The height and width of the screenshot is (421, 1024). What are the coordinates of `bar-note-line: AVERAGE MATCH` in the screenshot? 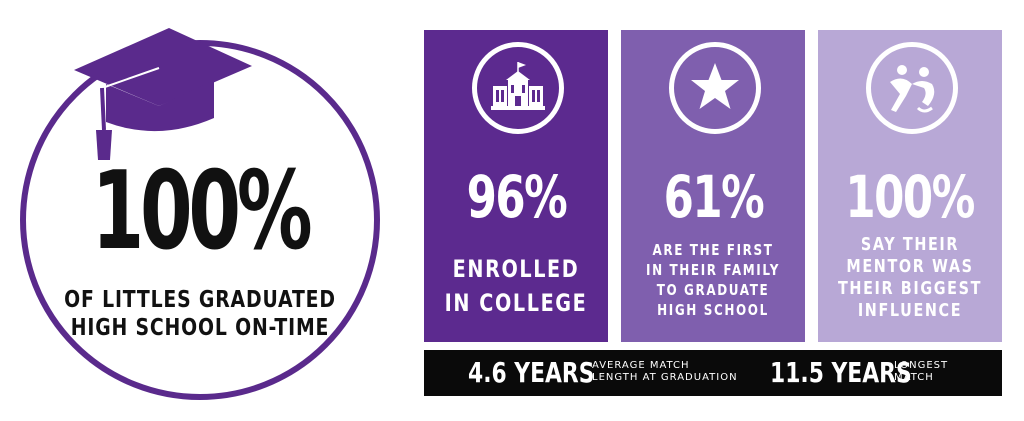 It's located at (641, 365).